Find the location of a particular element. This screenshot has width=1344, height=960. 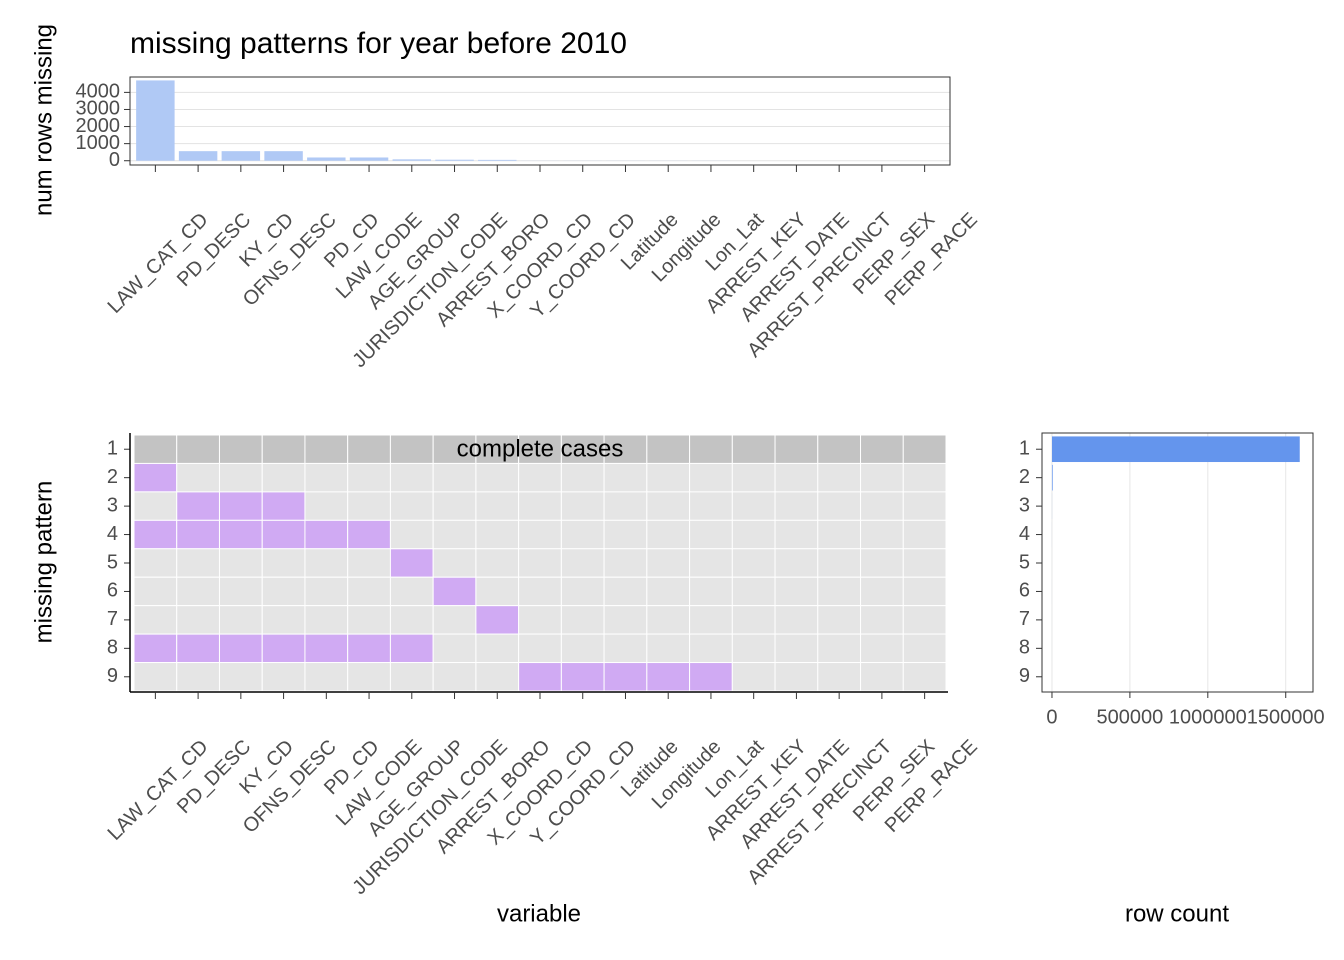

y-tick-label: 9 is located at coordinates (112, 676).